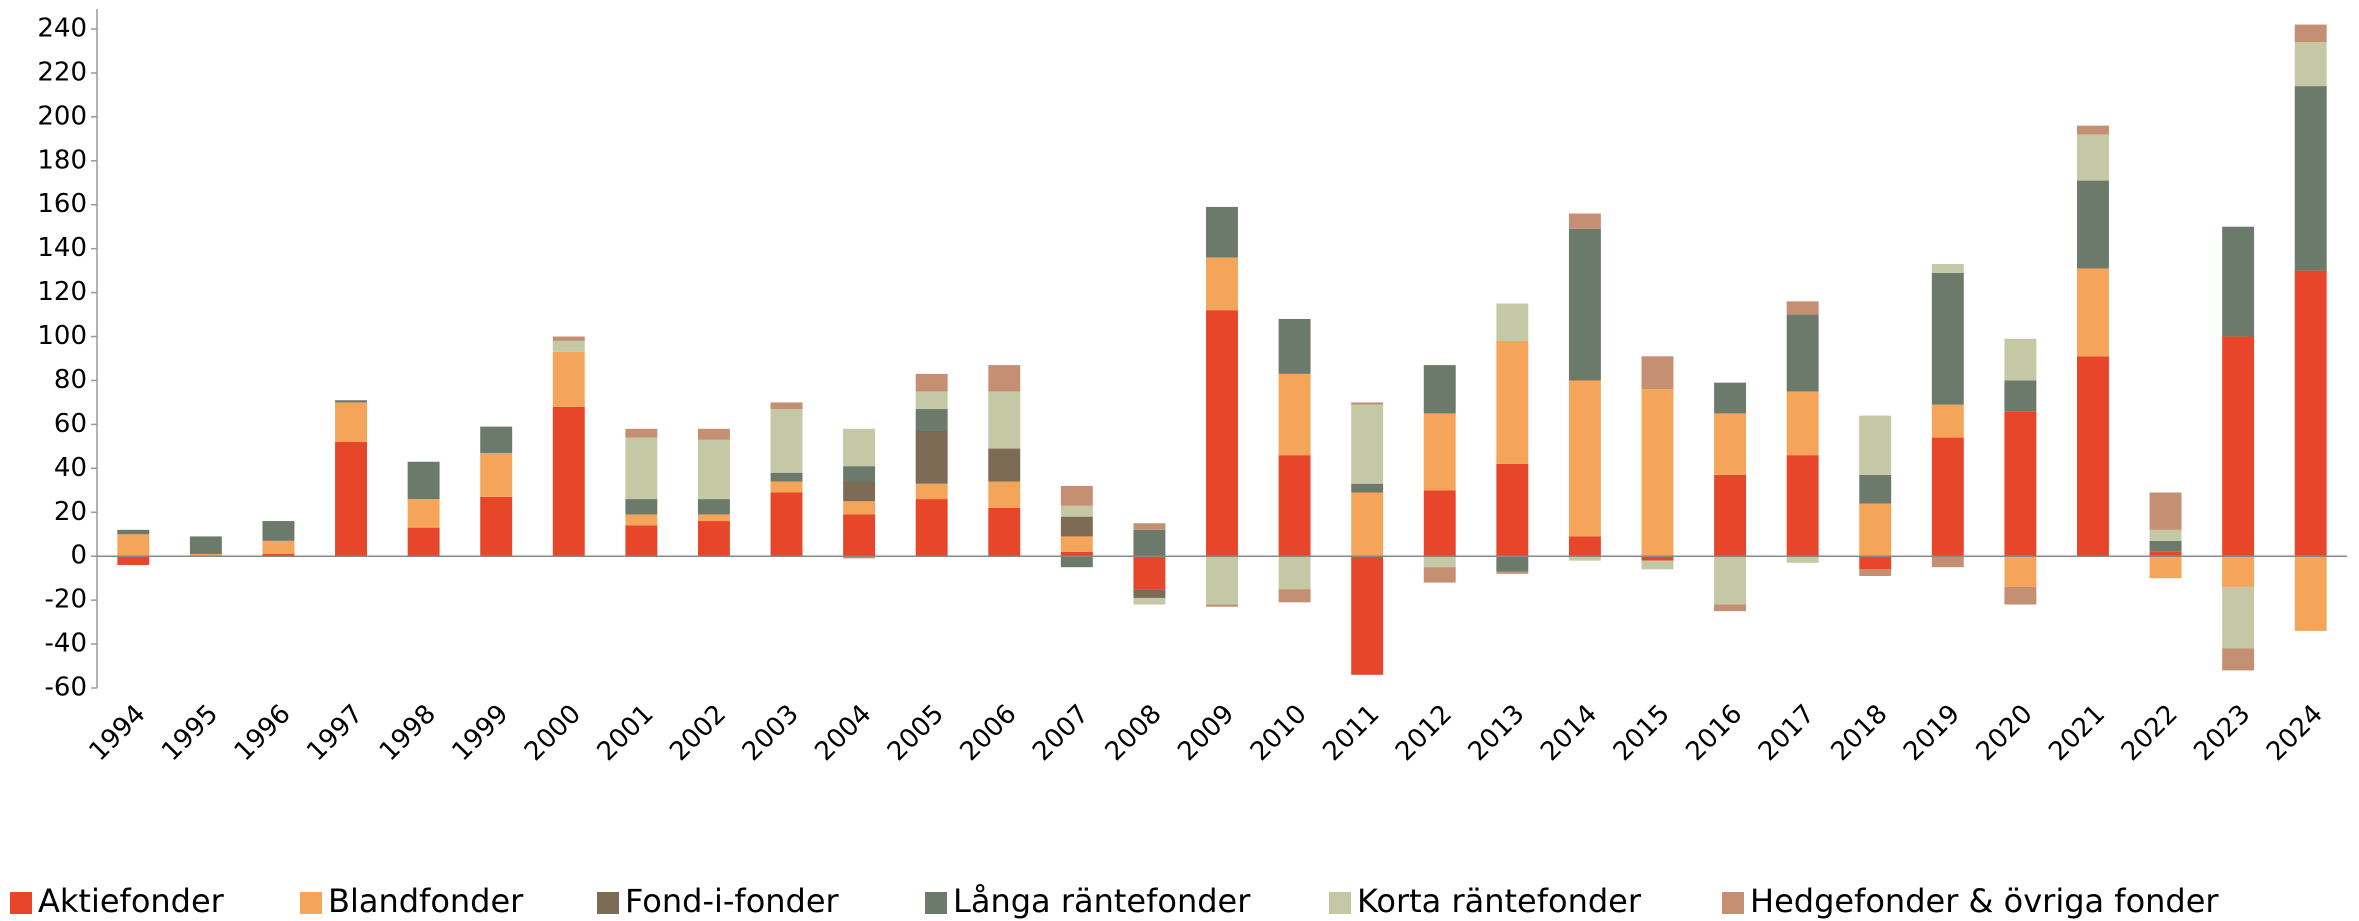 This screenshot has width=2359, height=921. What do you see at coordinates (66, 644) in the screenshot?
I see `y-tick-label: -40` at bounding box center [66, 644].